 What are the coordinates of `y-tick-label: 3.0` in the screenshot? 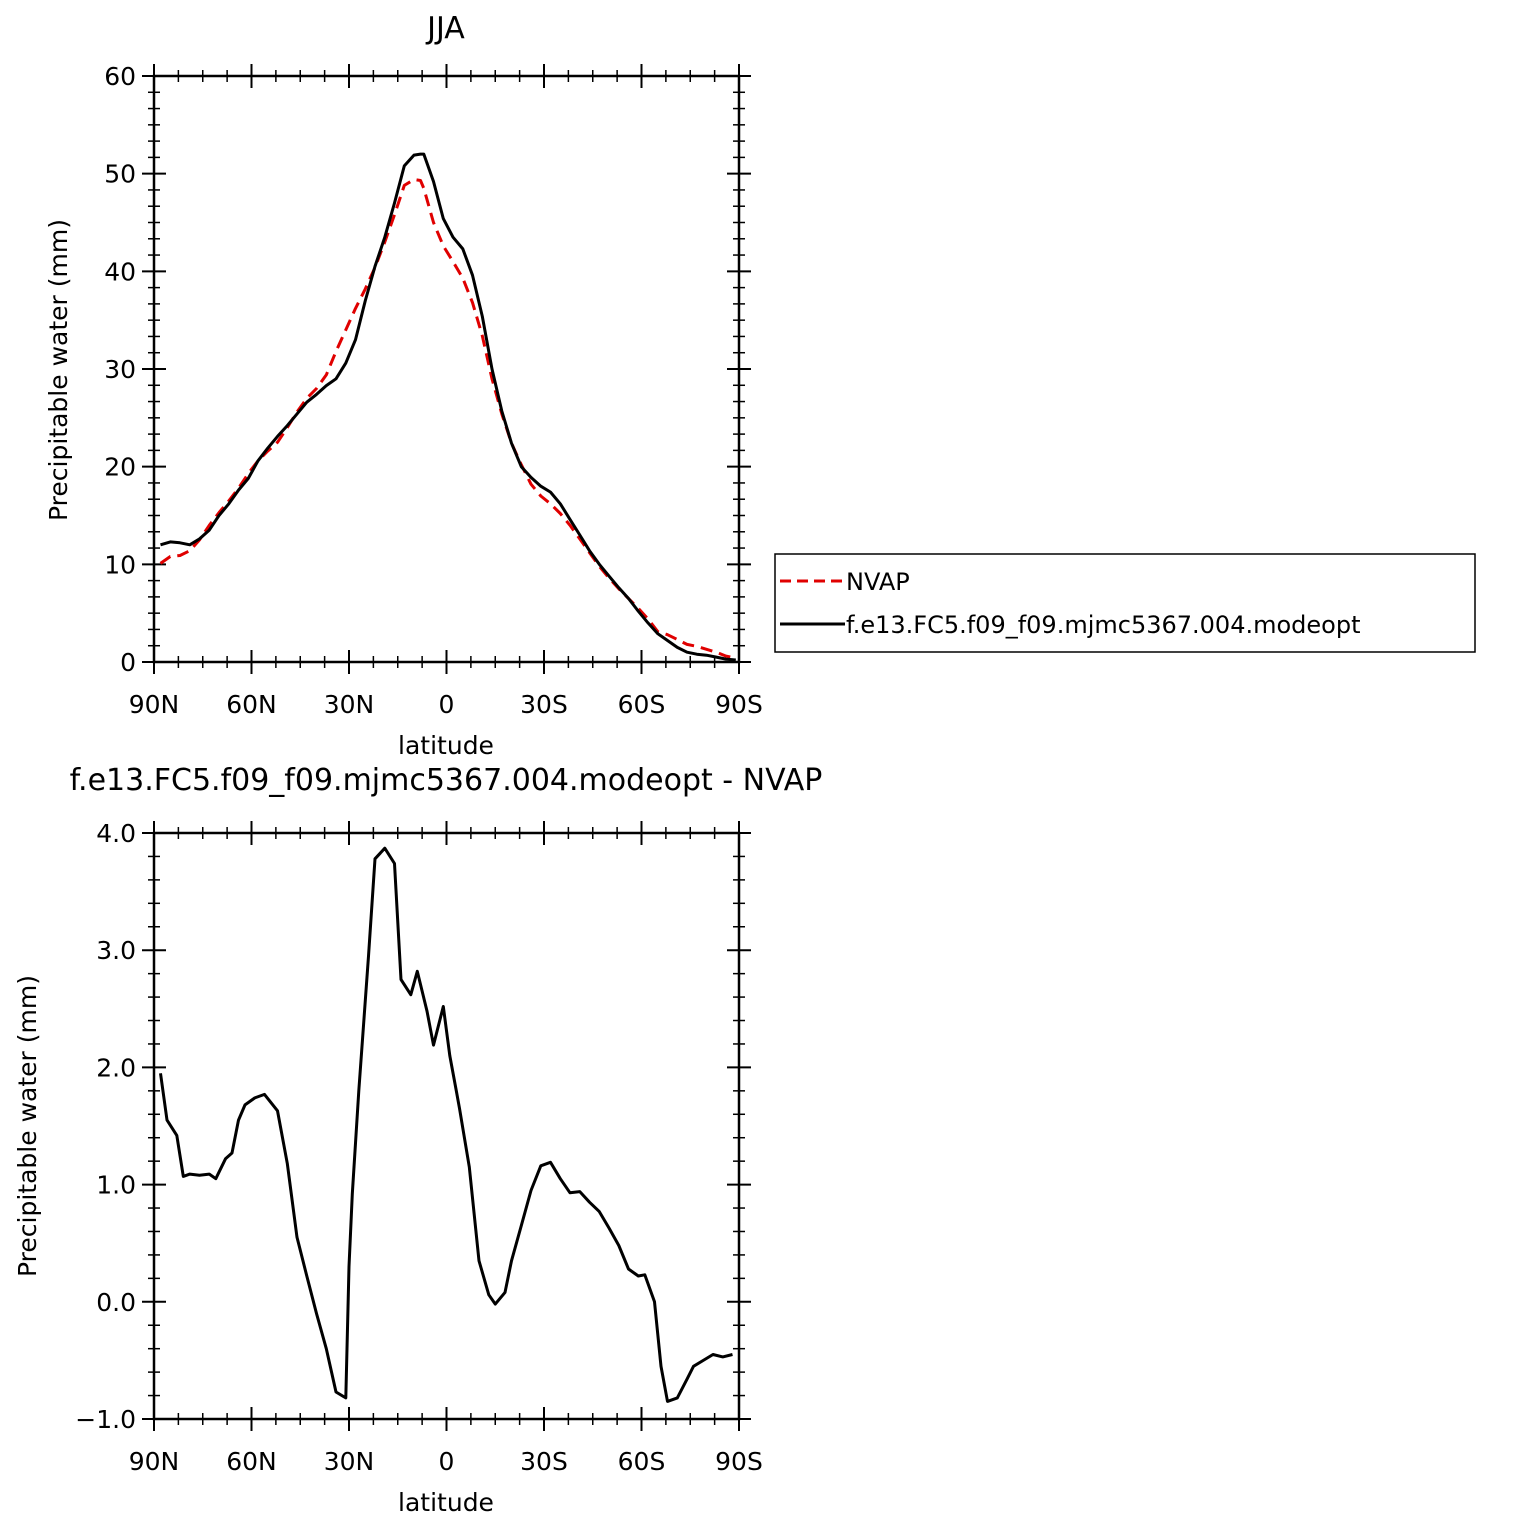 It's located at (116, 950).